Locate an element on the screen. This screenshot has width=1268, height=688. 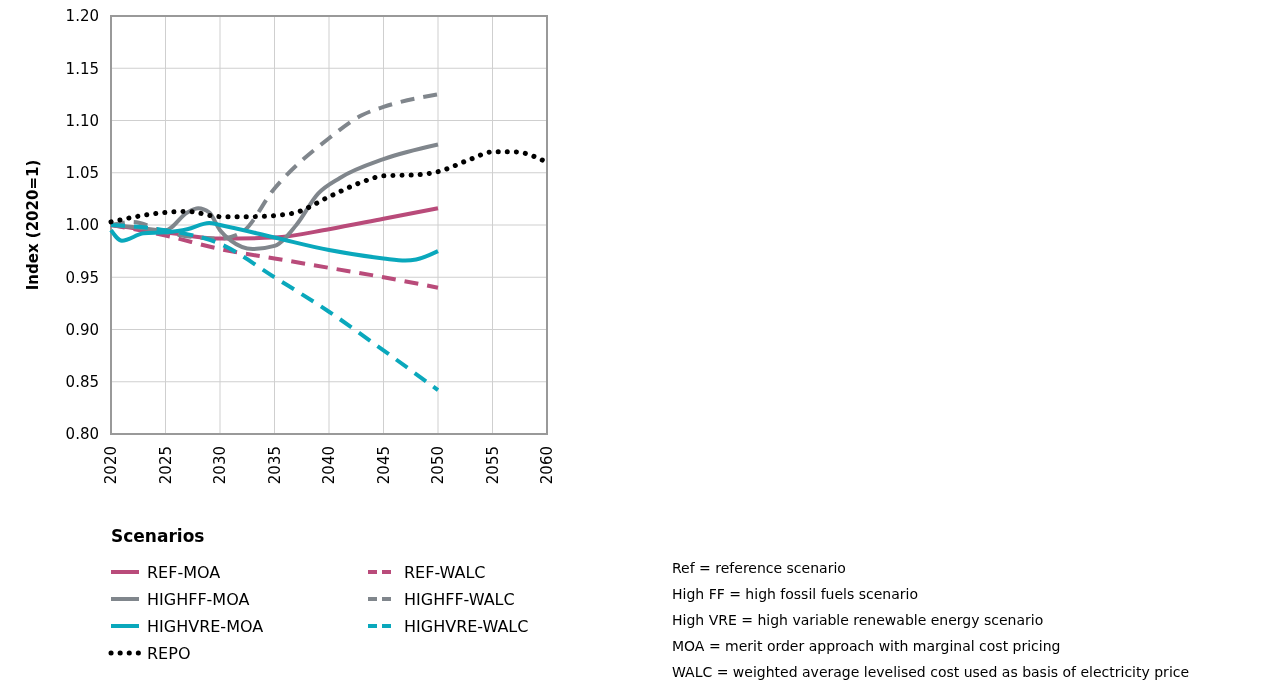
legend-label: HIGHVRE-MOA is located at coordinates (205, 626).